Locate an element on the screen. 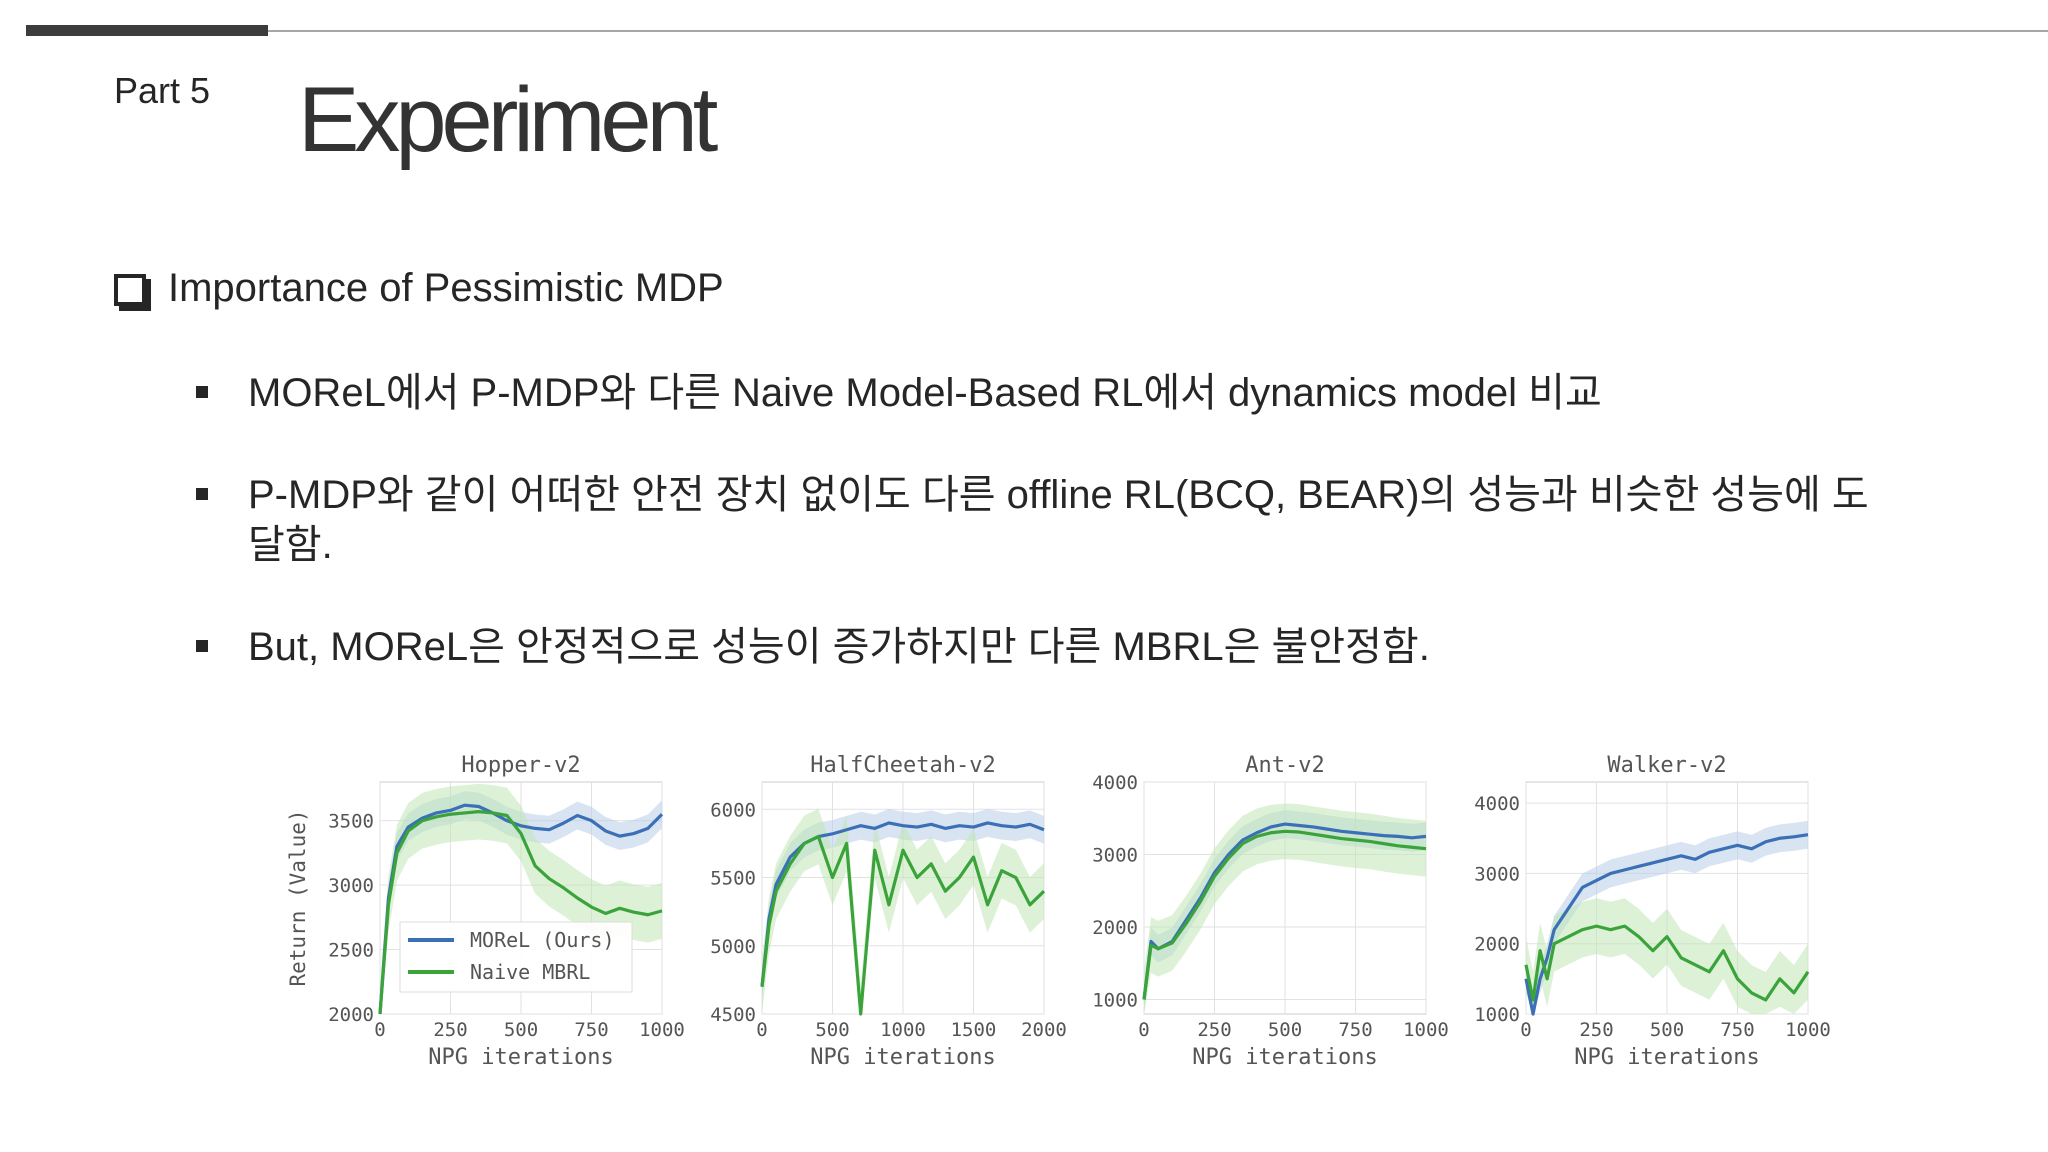 This screenshot has width=2048, height=1152. section-heading-text: Importance of Pessimistic MDP is located at coordinates (446, 288).